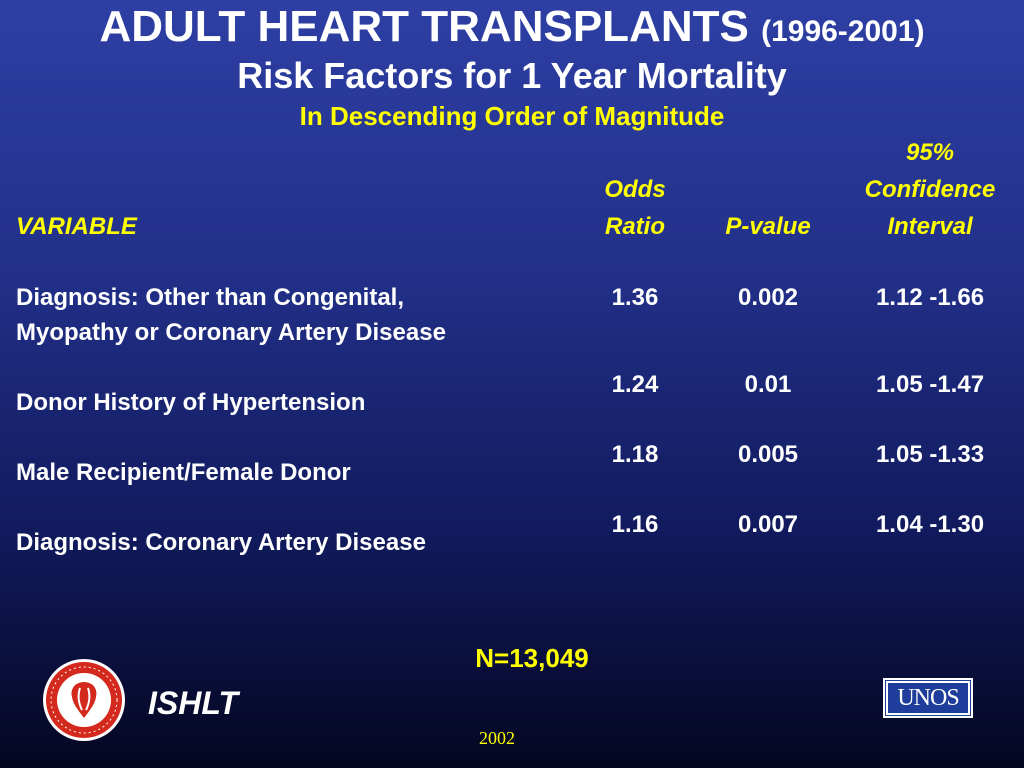 This screenshot has height=768, width=1024. What do you see at coordinates (635, 297) in the screenshot?
I see `odds-ratio-value: 1.36` at bounding box center [635, 297].